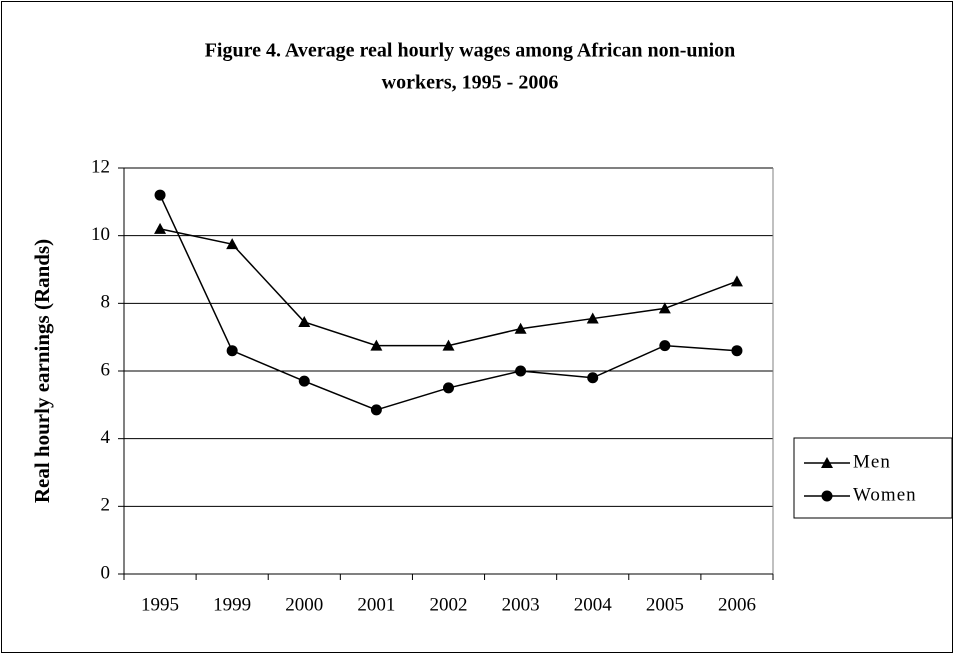 The image size is (955, 655). I want to click on y-axis-label: Real hourly earnings (Rands), so click(42, 371).